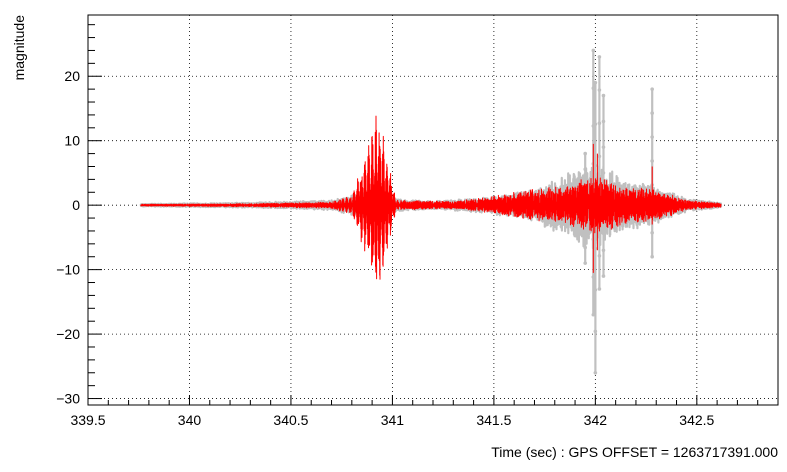  I want to click on y-tick-label: 10, so click(72, 141).